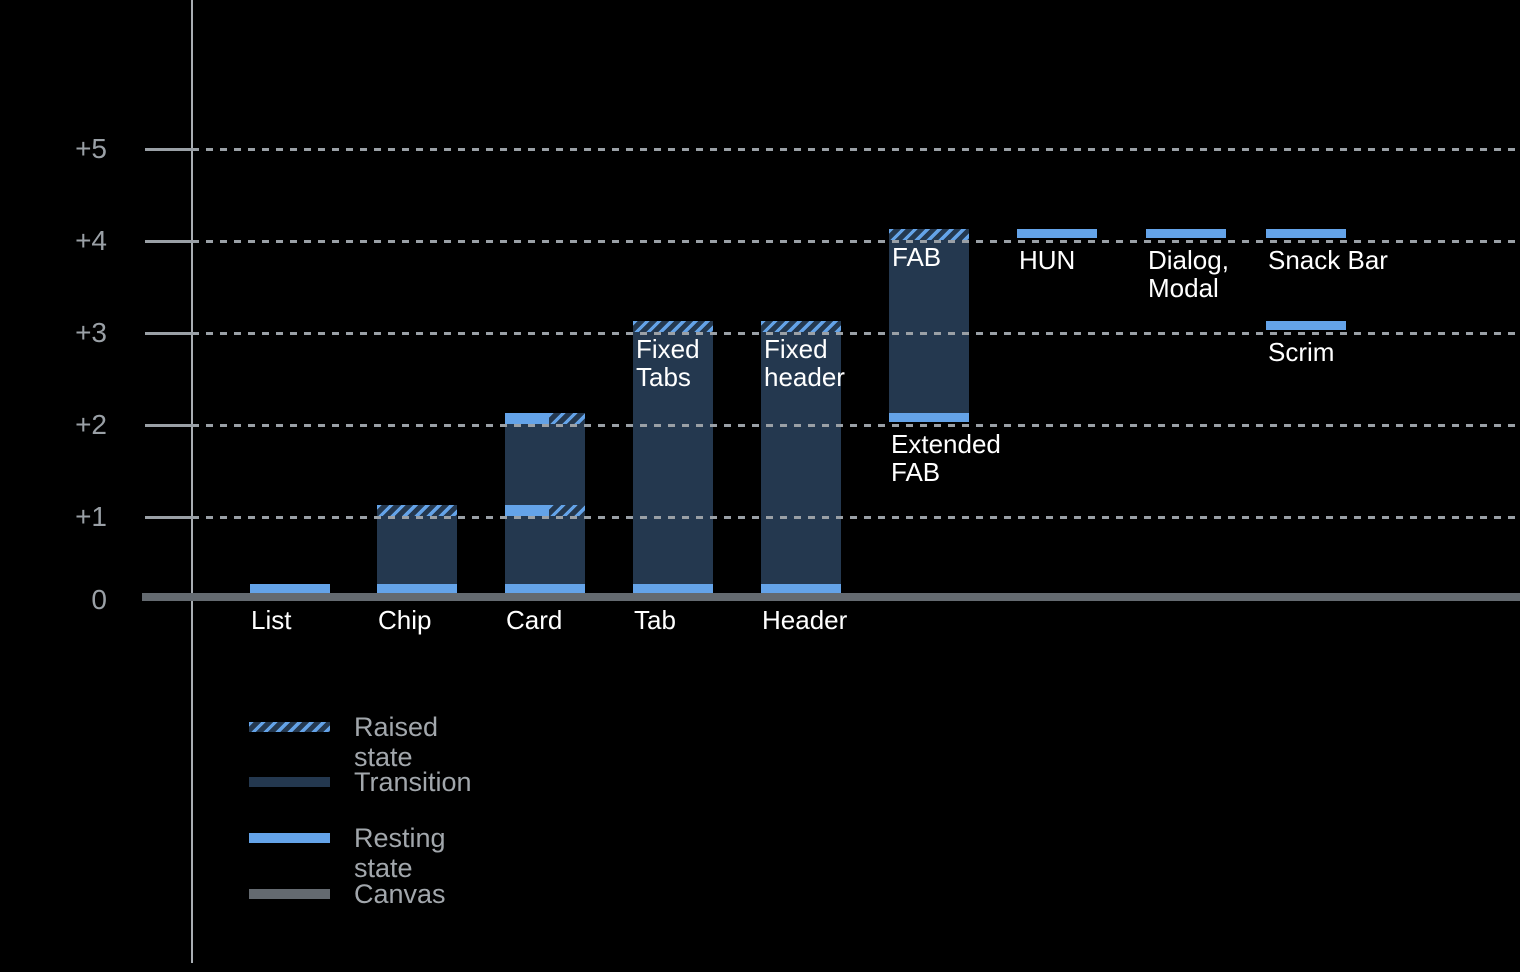 This screenshot has width=1520, height=972. I want to click on y-axis-label-+5: +5, so click(91, 148).